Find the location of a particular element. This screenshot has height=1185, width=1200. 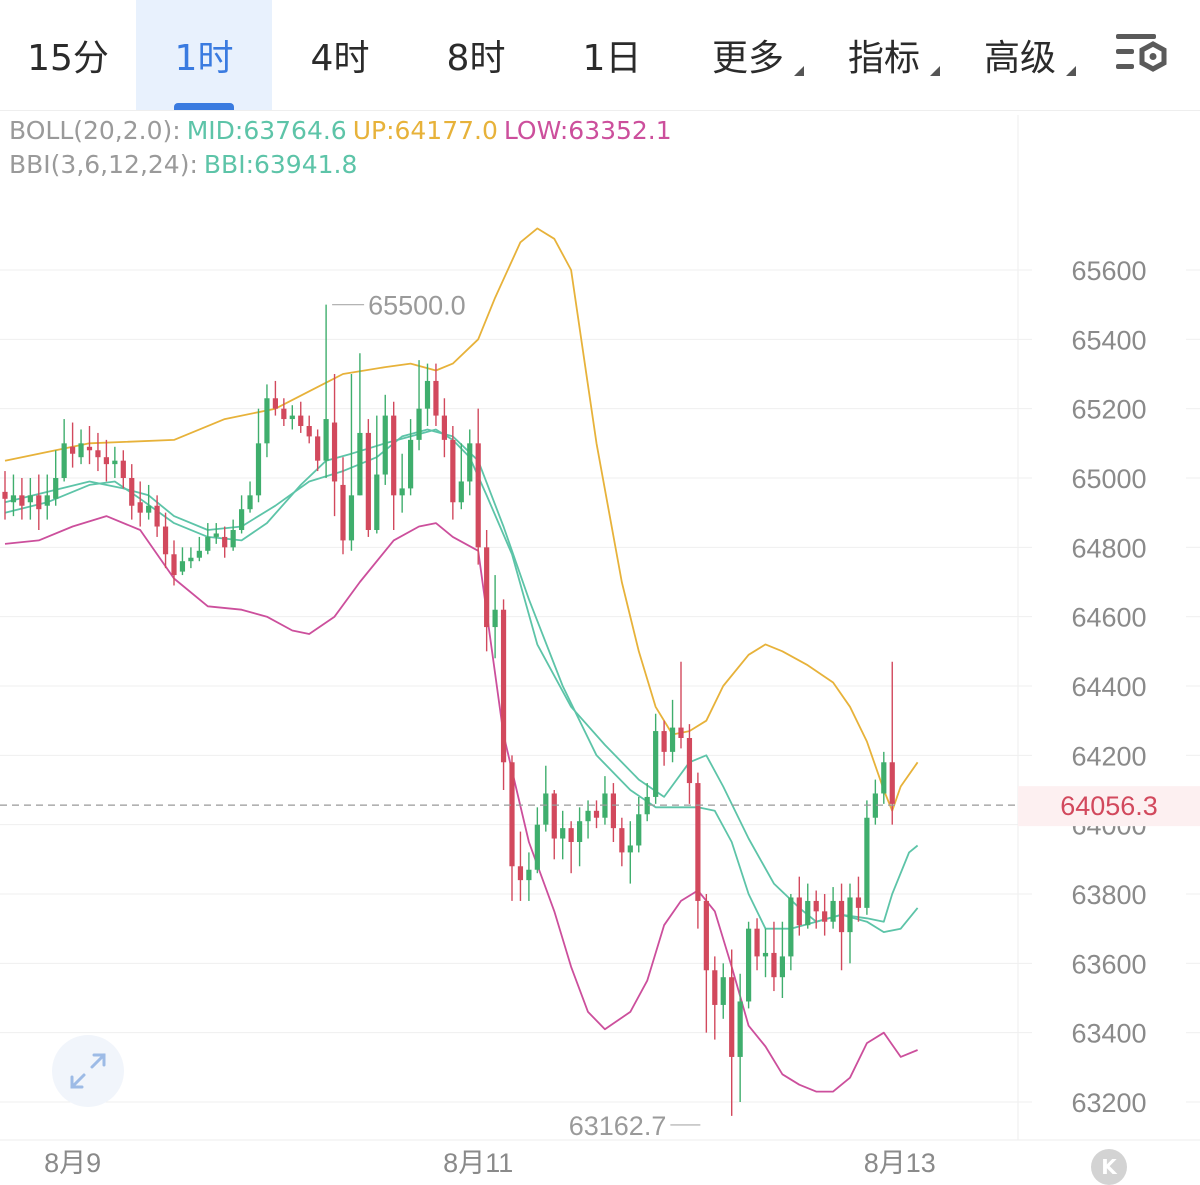

low-marker-label: 63162.7 is located at coordinates (618, 1126).